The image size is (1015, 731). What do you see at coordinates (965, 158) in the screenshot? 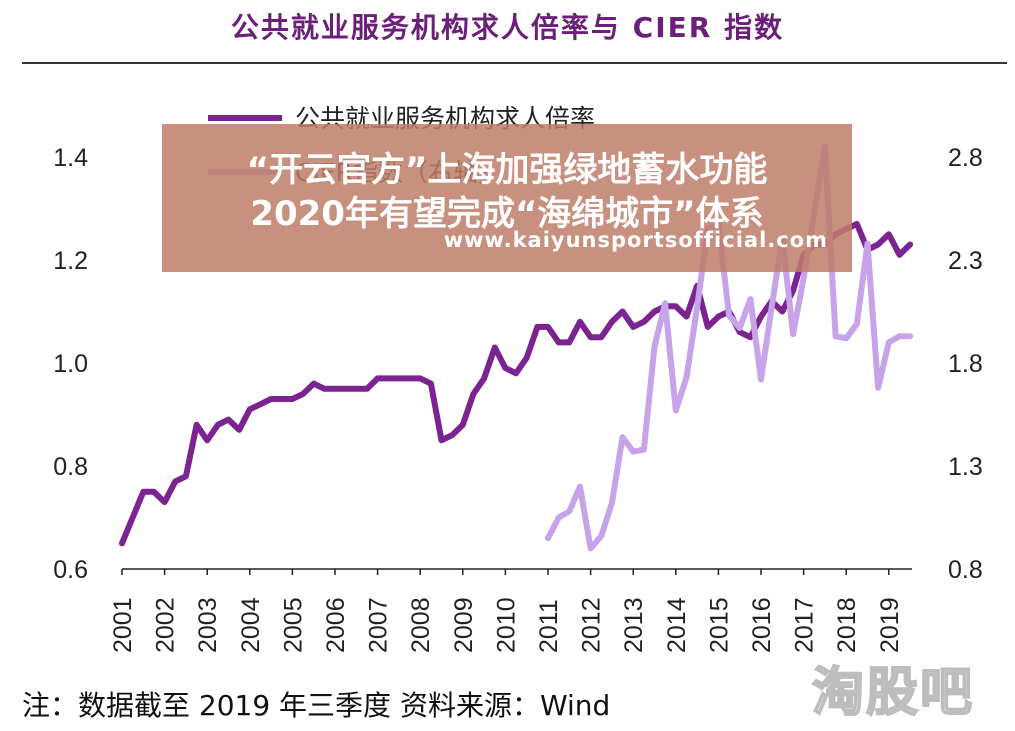
I see `y-right-tick-label: 2.8` at bounding box center [965, 158].